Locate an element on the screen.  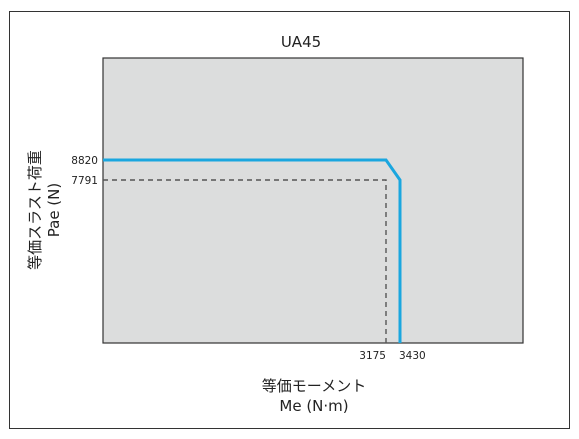
x-tick-label: 3175 is located at coordinates (372, 356).